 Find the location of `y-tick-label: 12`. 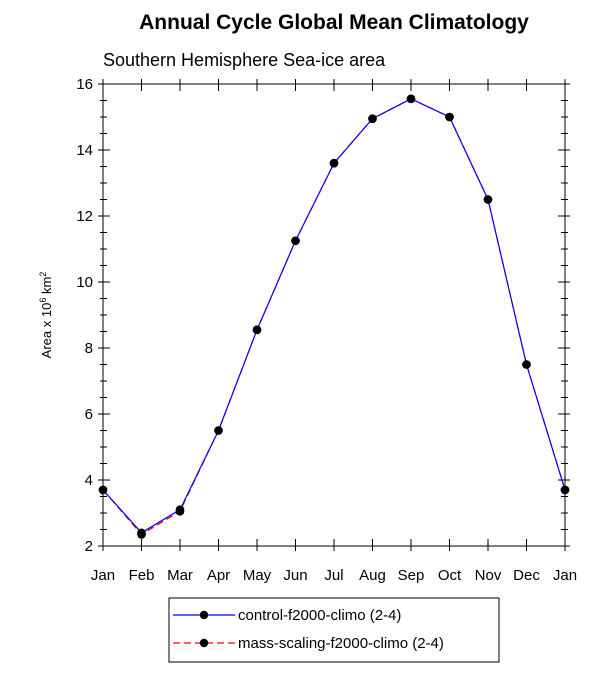

y-tick-label: 12 is located at coordinates (84, 216).